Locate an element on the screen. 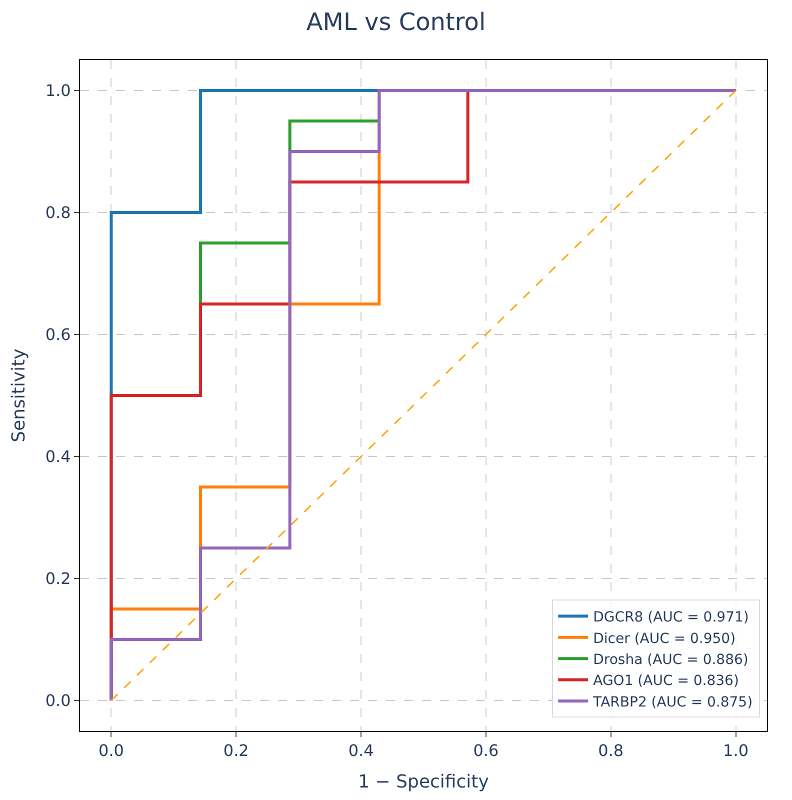 Image resolution: width=792 pixels, height=800 pixels. y-tick-label: 0.2 is located at coordinates (58, 578).